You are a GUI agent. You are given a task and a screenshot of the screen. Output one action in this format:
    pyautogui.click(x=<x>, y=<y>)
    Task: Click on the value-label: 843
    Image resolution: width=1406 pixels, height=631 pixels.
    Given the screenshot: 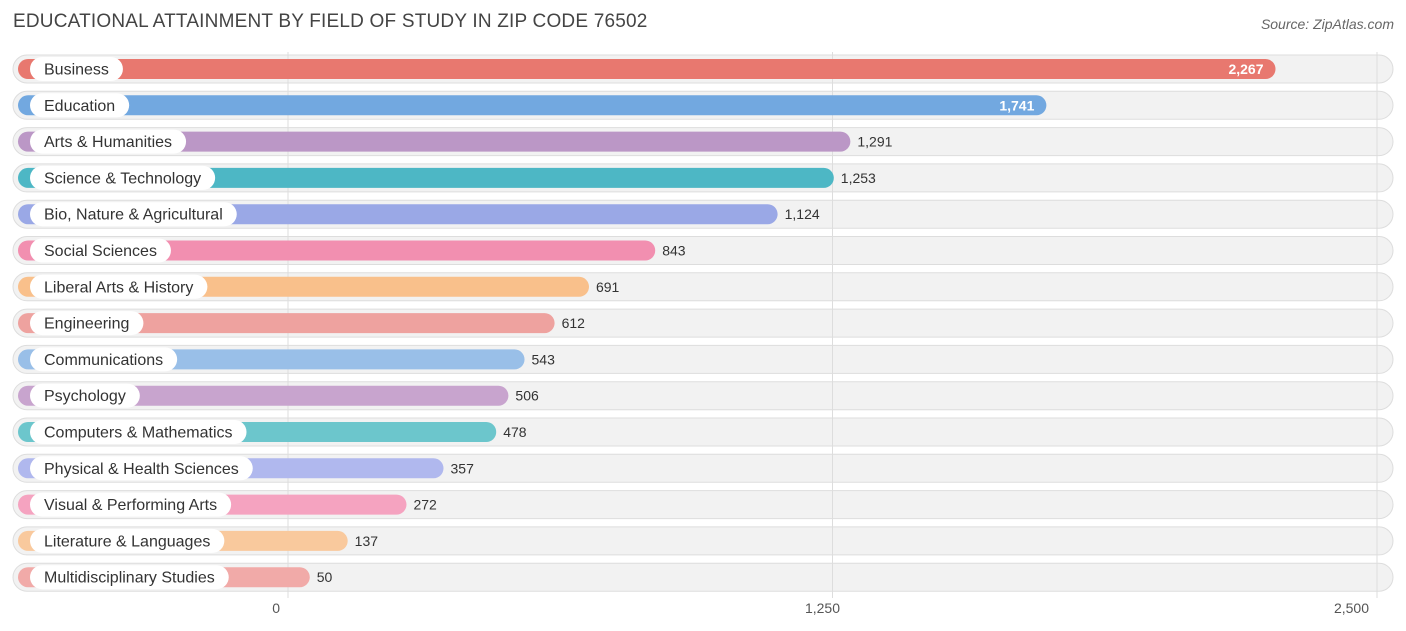 What is the action you would take?
    pyautogui.click(x=674, y=251)
    